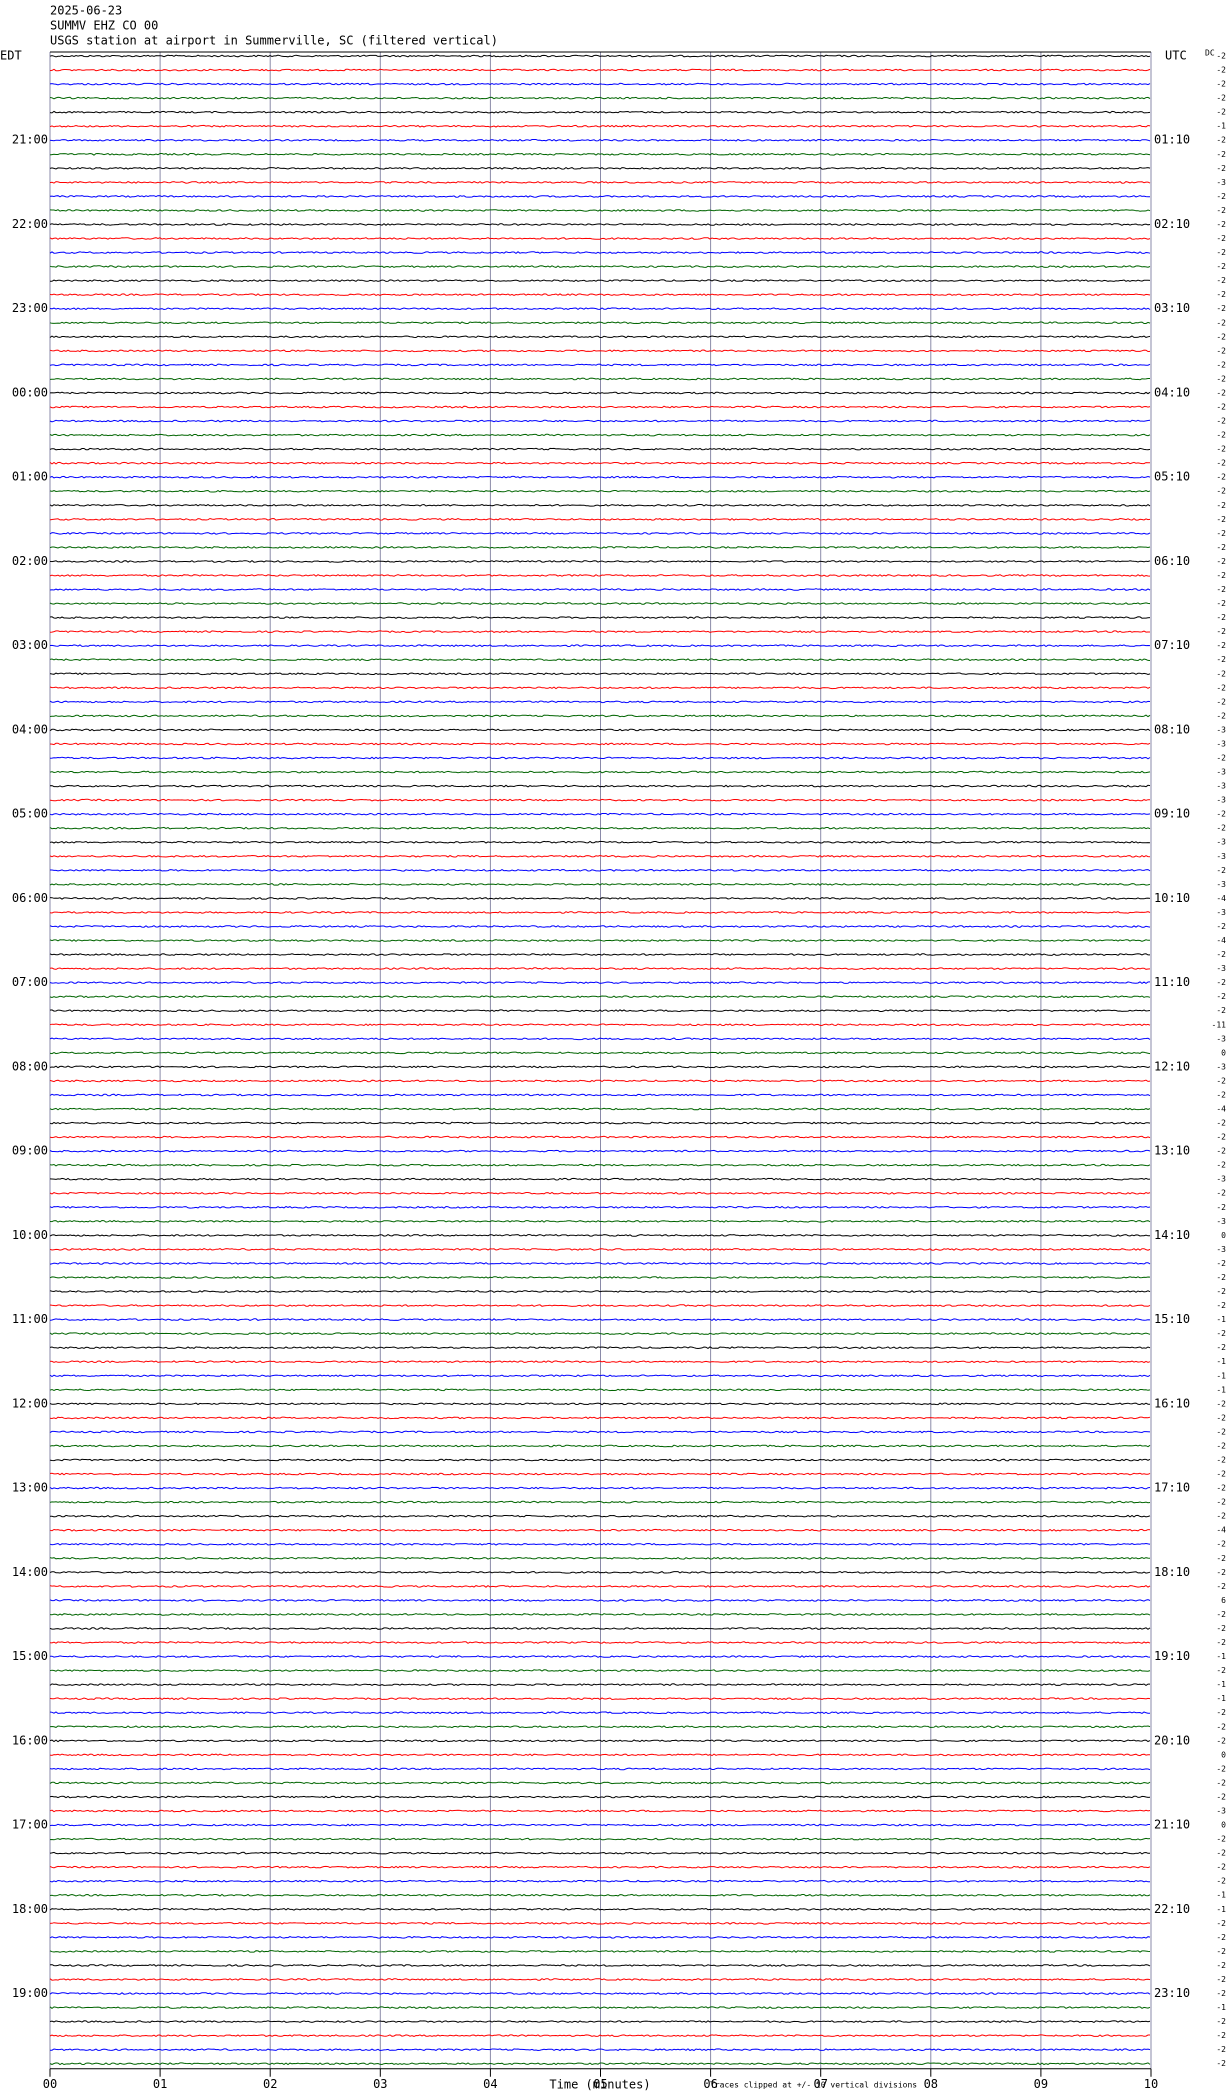 The width and height of the screenshot is (1230, 2094). What do you see at coordinates (1172, 1319) in the screenshot?
I see `right-time-label: 15:10` at bounding box center [1172, 1319].